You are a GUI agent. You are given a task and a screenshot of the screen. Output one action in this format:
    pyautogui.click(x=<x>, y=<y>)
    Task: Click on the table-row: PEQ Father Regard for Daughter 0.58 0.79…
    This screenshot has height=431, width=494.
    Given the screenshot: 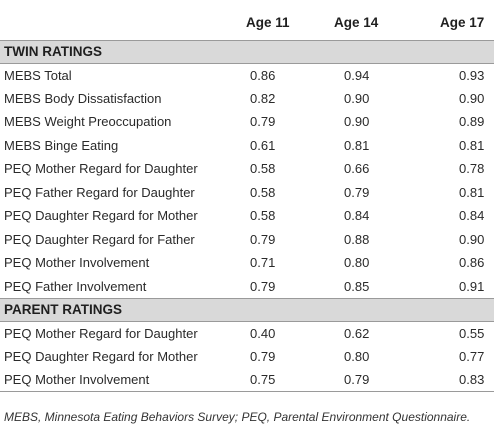 What is the action you would take?
    pyautogui.click(x=247, y=193)
    